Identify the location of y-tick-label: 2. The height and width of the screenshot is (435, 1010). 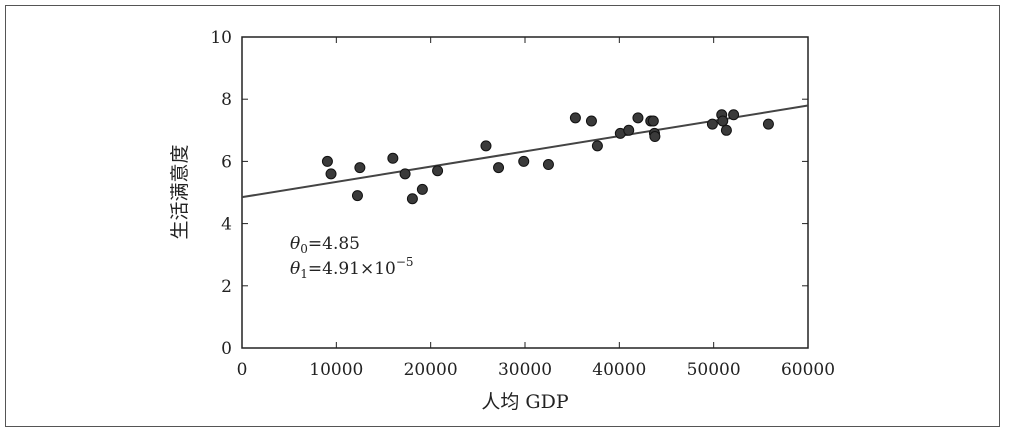
(226, 287).